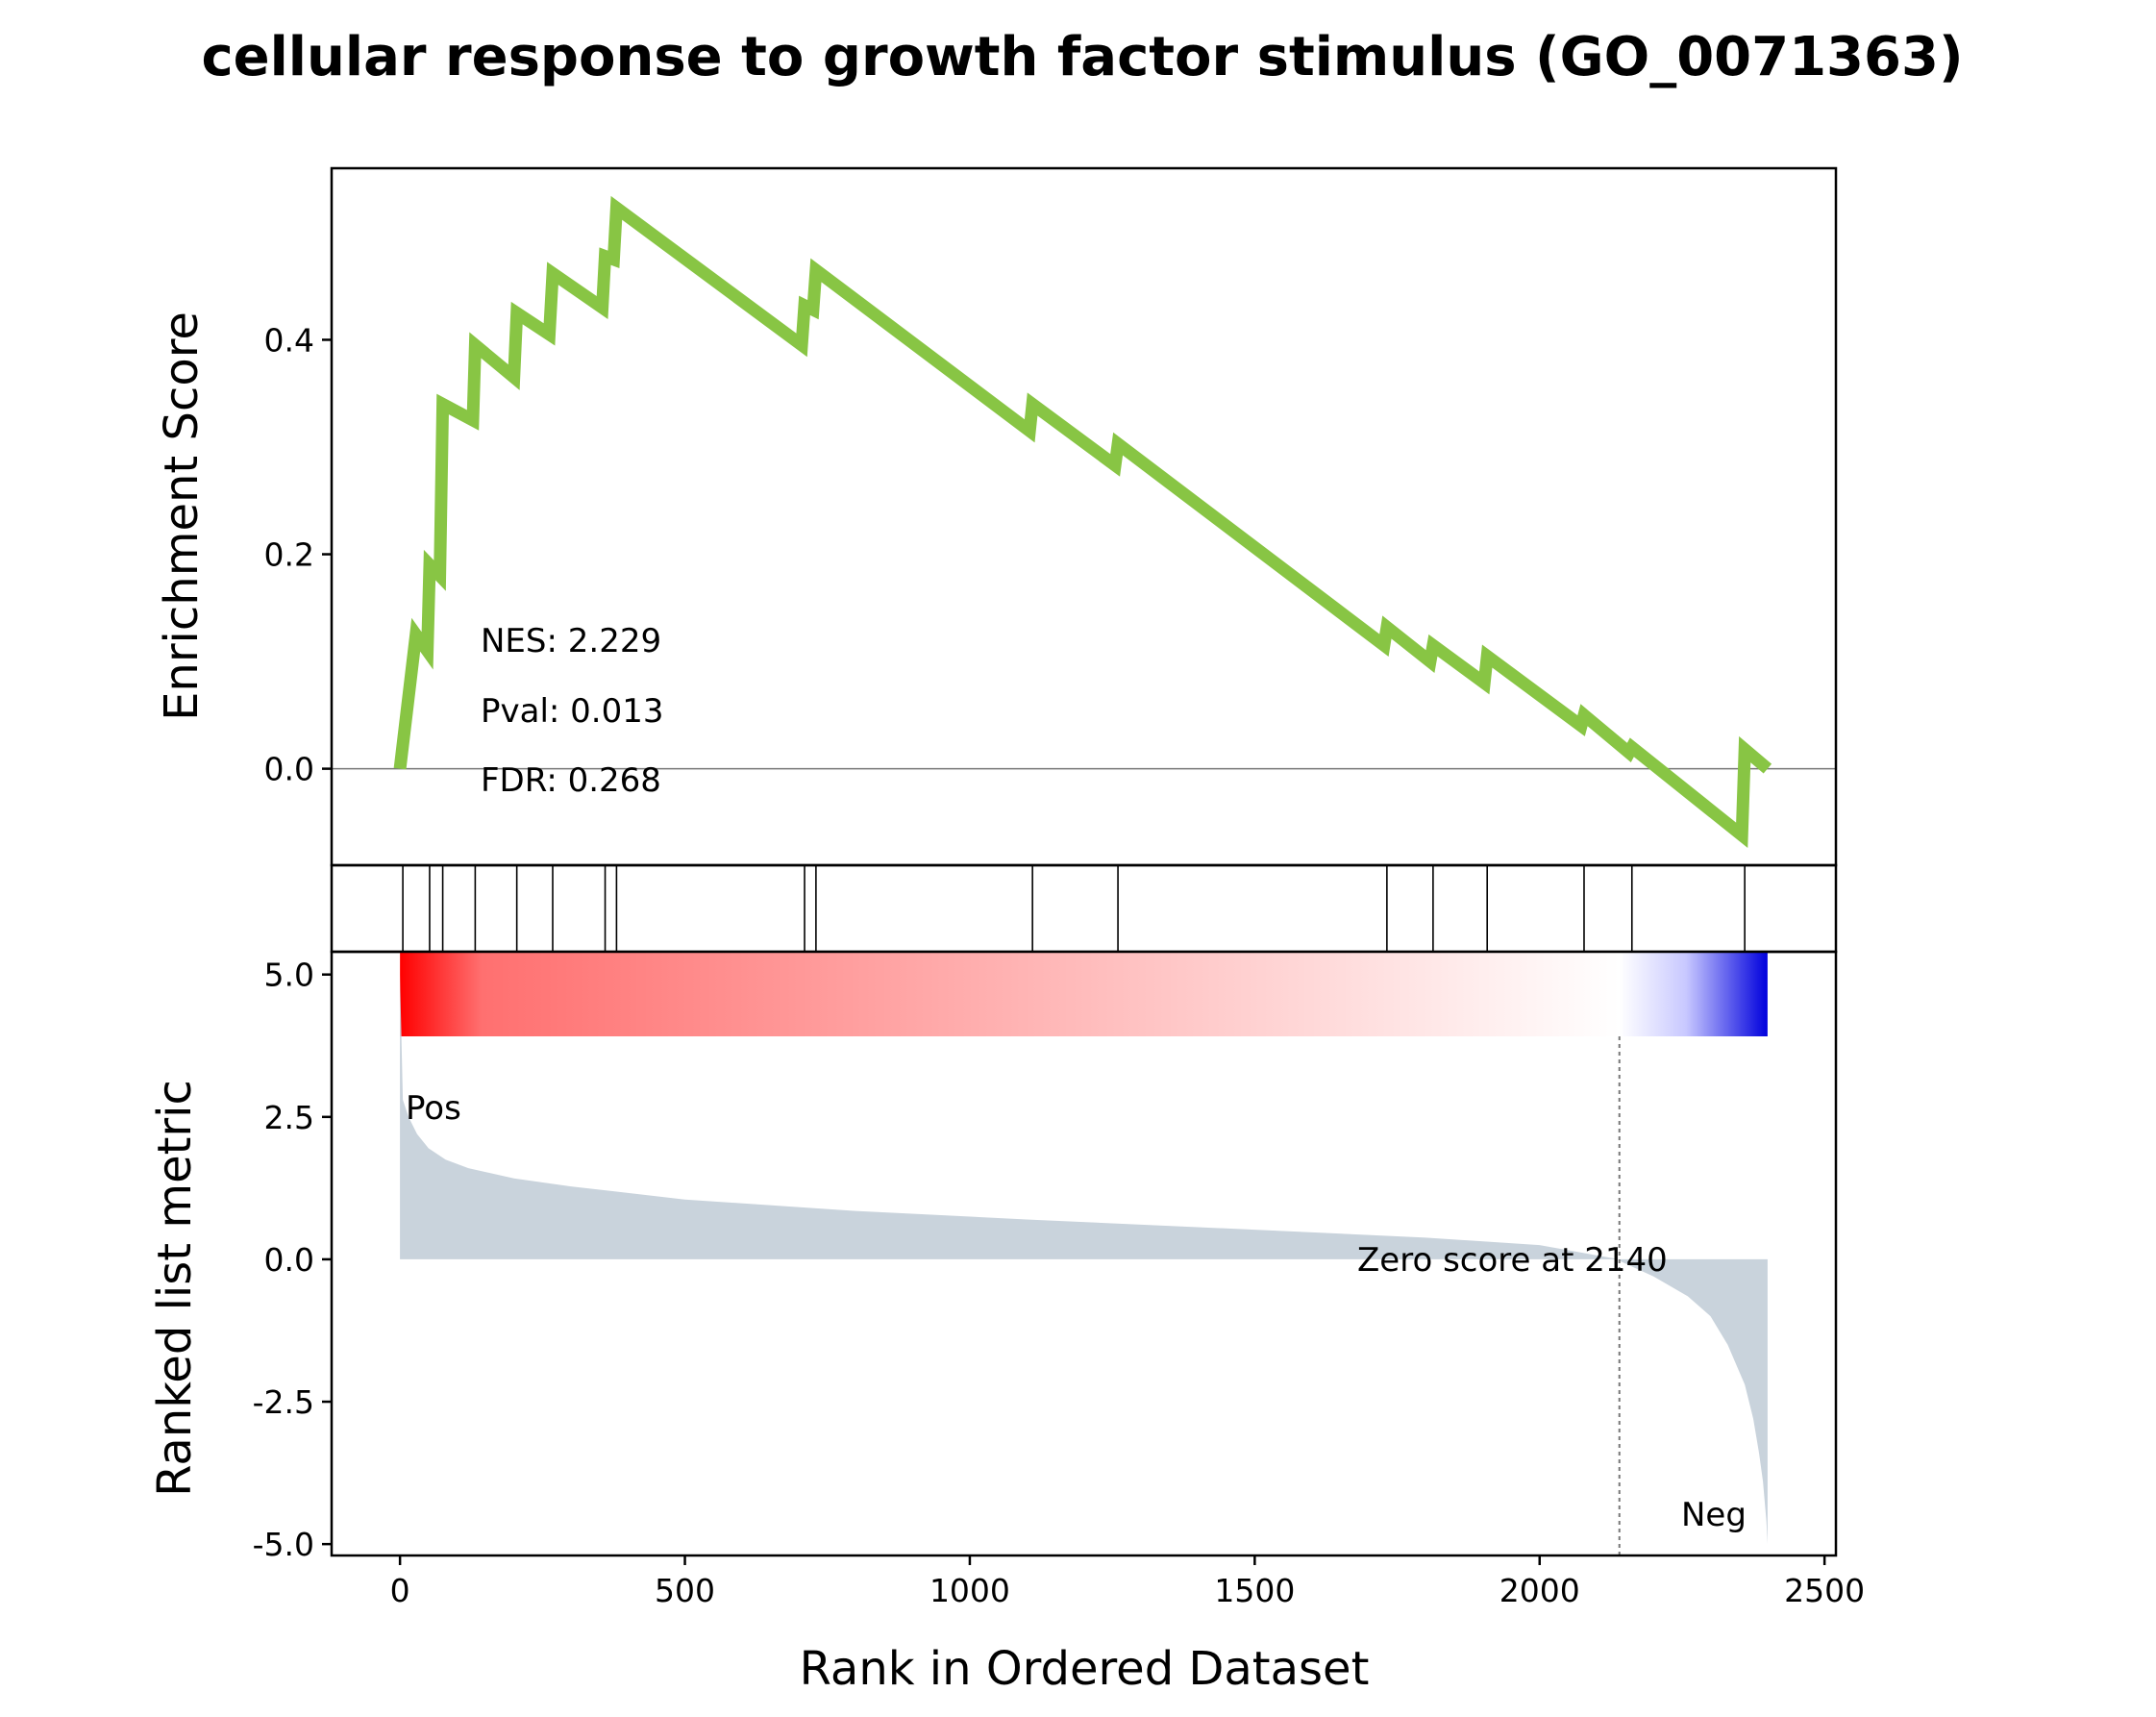 This screenshot has height=1717, width=2156. What do you see at coordinates (572, 712) in the screenshot?
I see `pval-stat: Pval: 0.013` at bounding box center [572, 712].